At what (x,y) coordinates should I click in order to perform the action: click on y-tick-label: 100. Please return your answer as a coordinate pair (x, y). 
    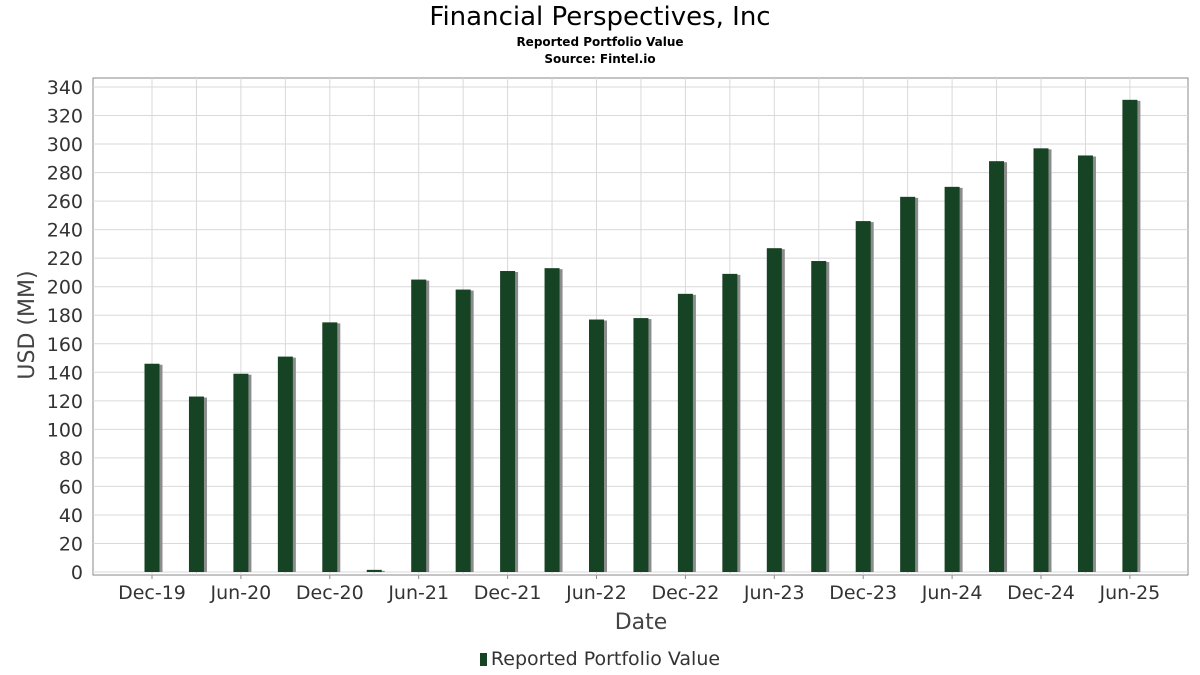
    Looking at the image, I should click on (65, 430).